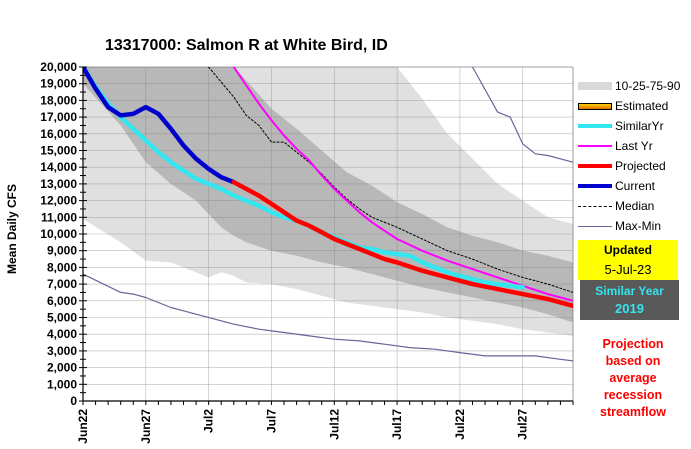  Describe the element at coordinates (595, 186) in the screenshot. I see `current-line-icon` at that location.